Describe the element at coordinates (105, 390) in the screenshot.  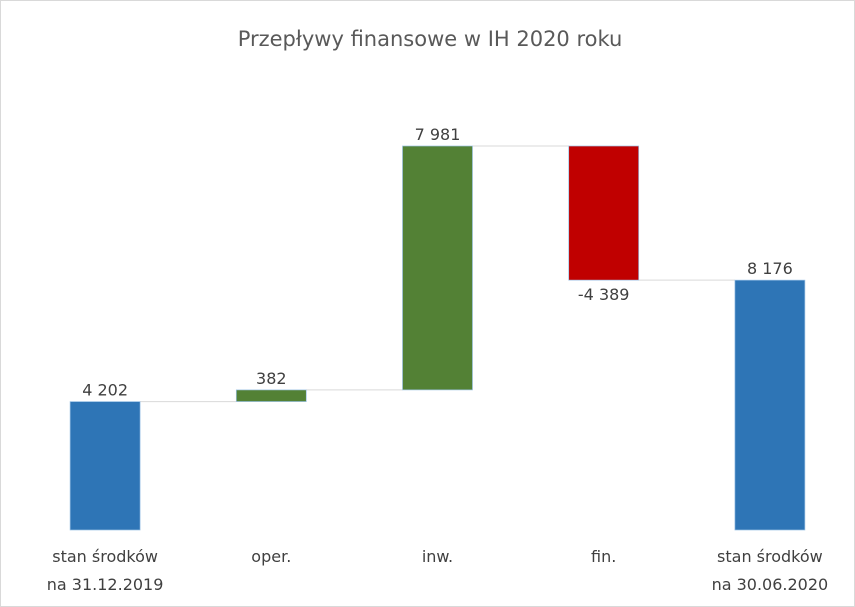
I see `data-label: 4 202` at that location.